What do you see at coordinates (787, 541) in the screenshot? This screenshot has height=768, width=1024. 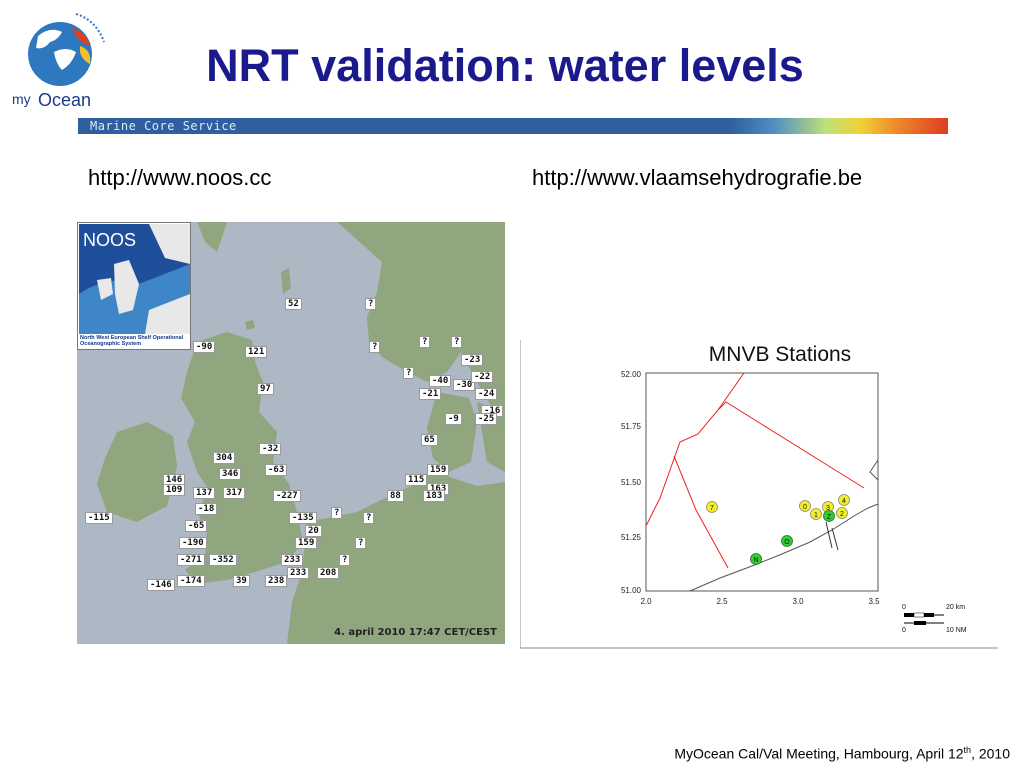 I see `station-marker-o: O` at bounding box center [787, 541].